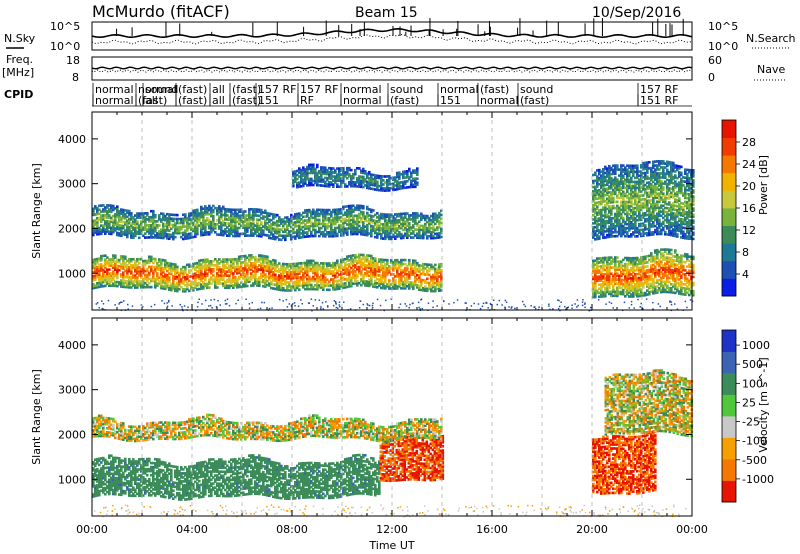  I want to click on freq-unit-label: [MHz], so click(18, 72).